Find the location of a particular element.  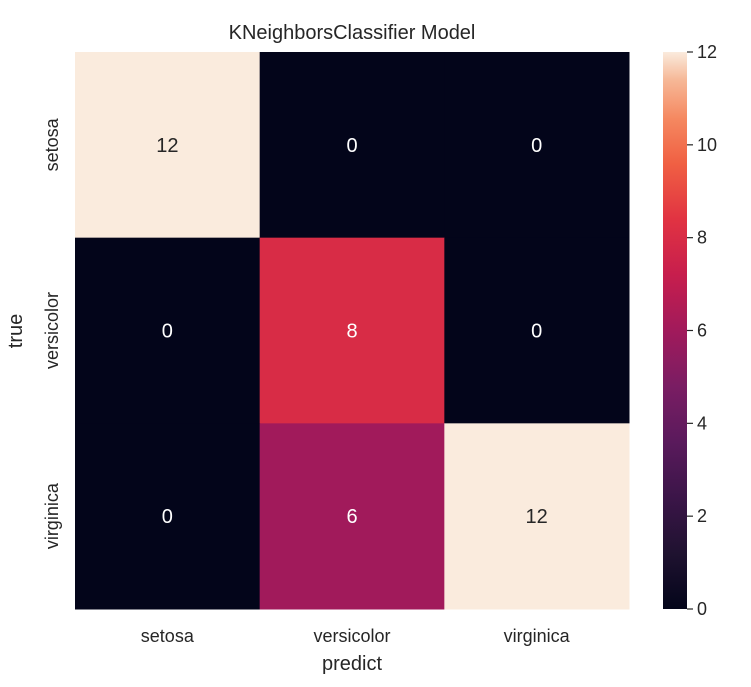

colorbar-tick-label-2: 2 is located at coordinates (702, 516).